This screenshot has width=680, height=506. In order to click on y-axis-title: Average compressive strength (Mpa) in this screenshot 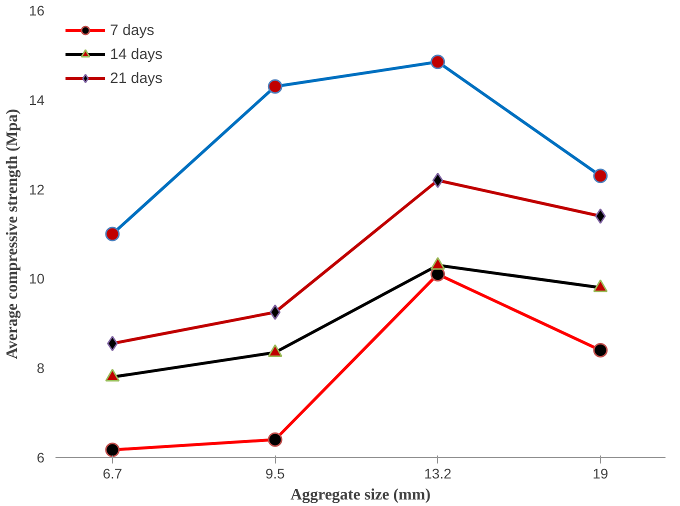, I will do `click(12, 234)`.